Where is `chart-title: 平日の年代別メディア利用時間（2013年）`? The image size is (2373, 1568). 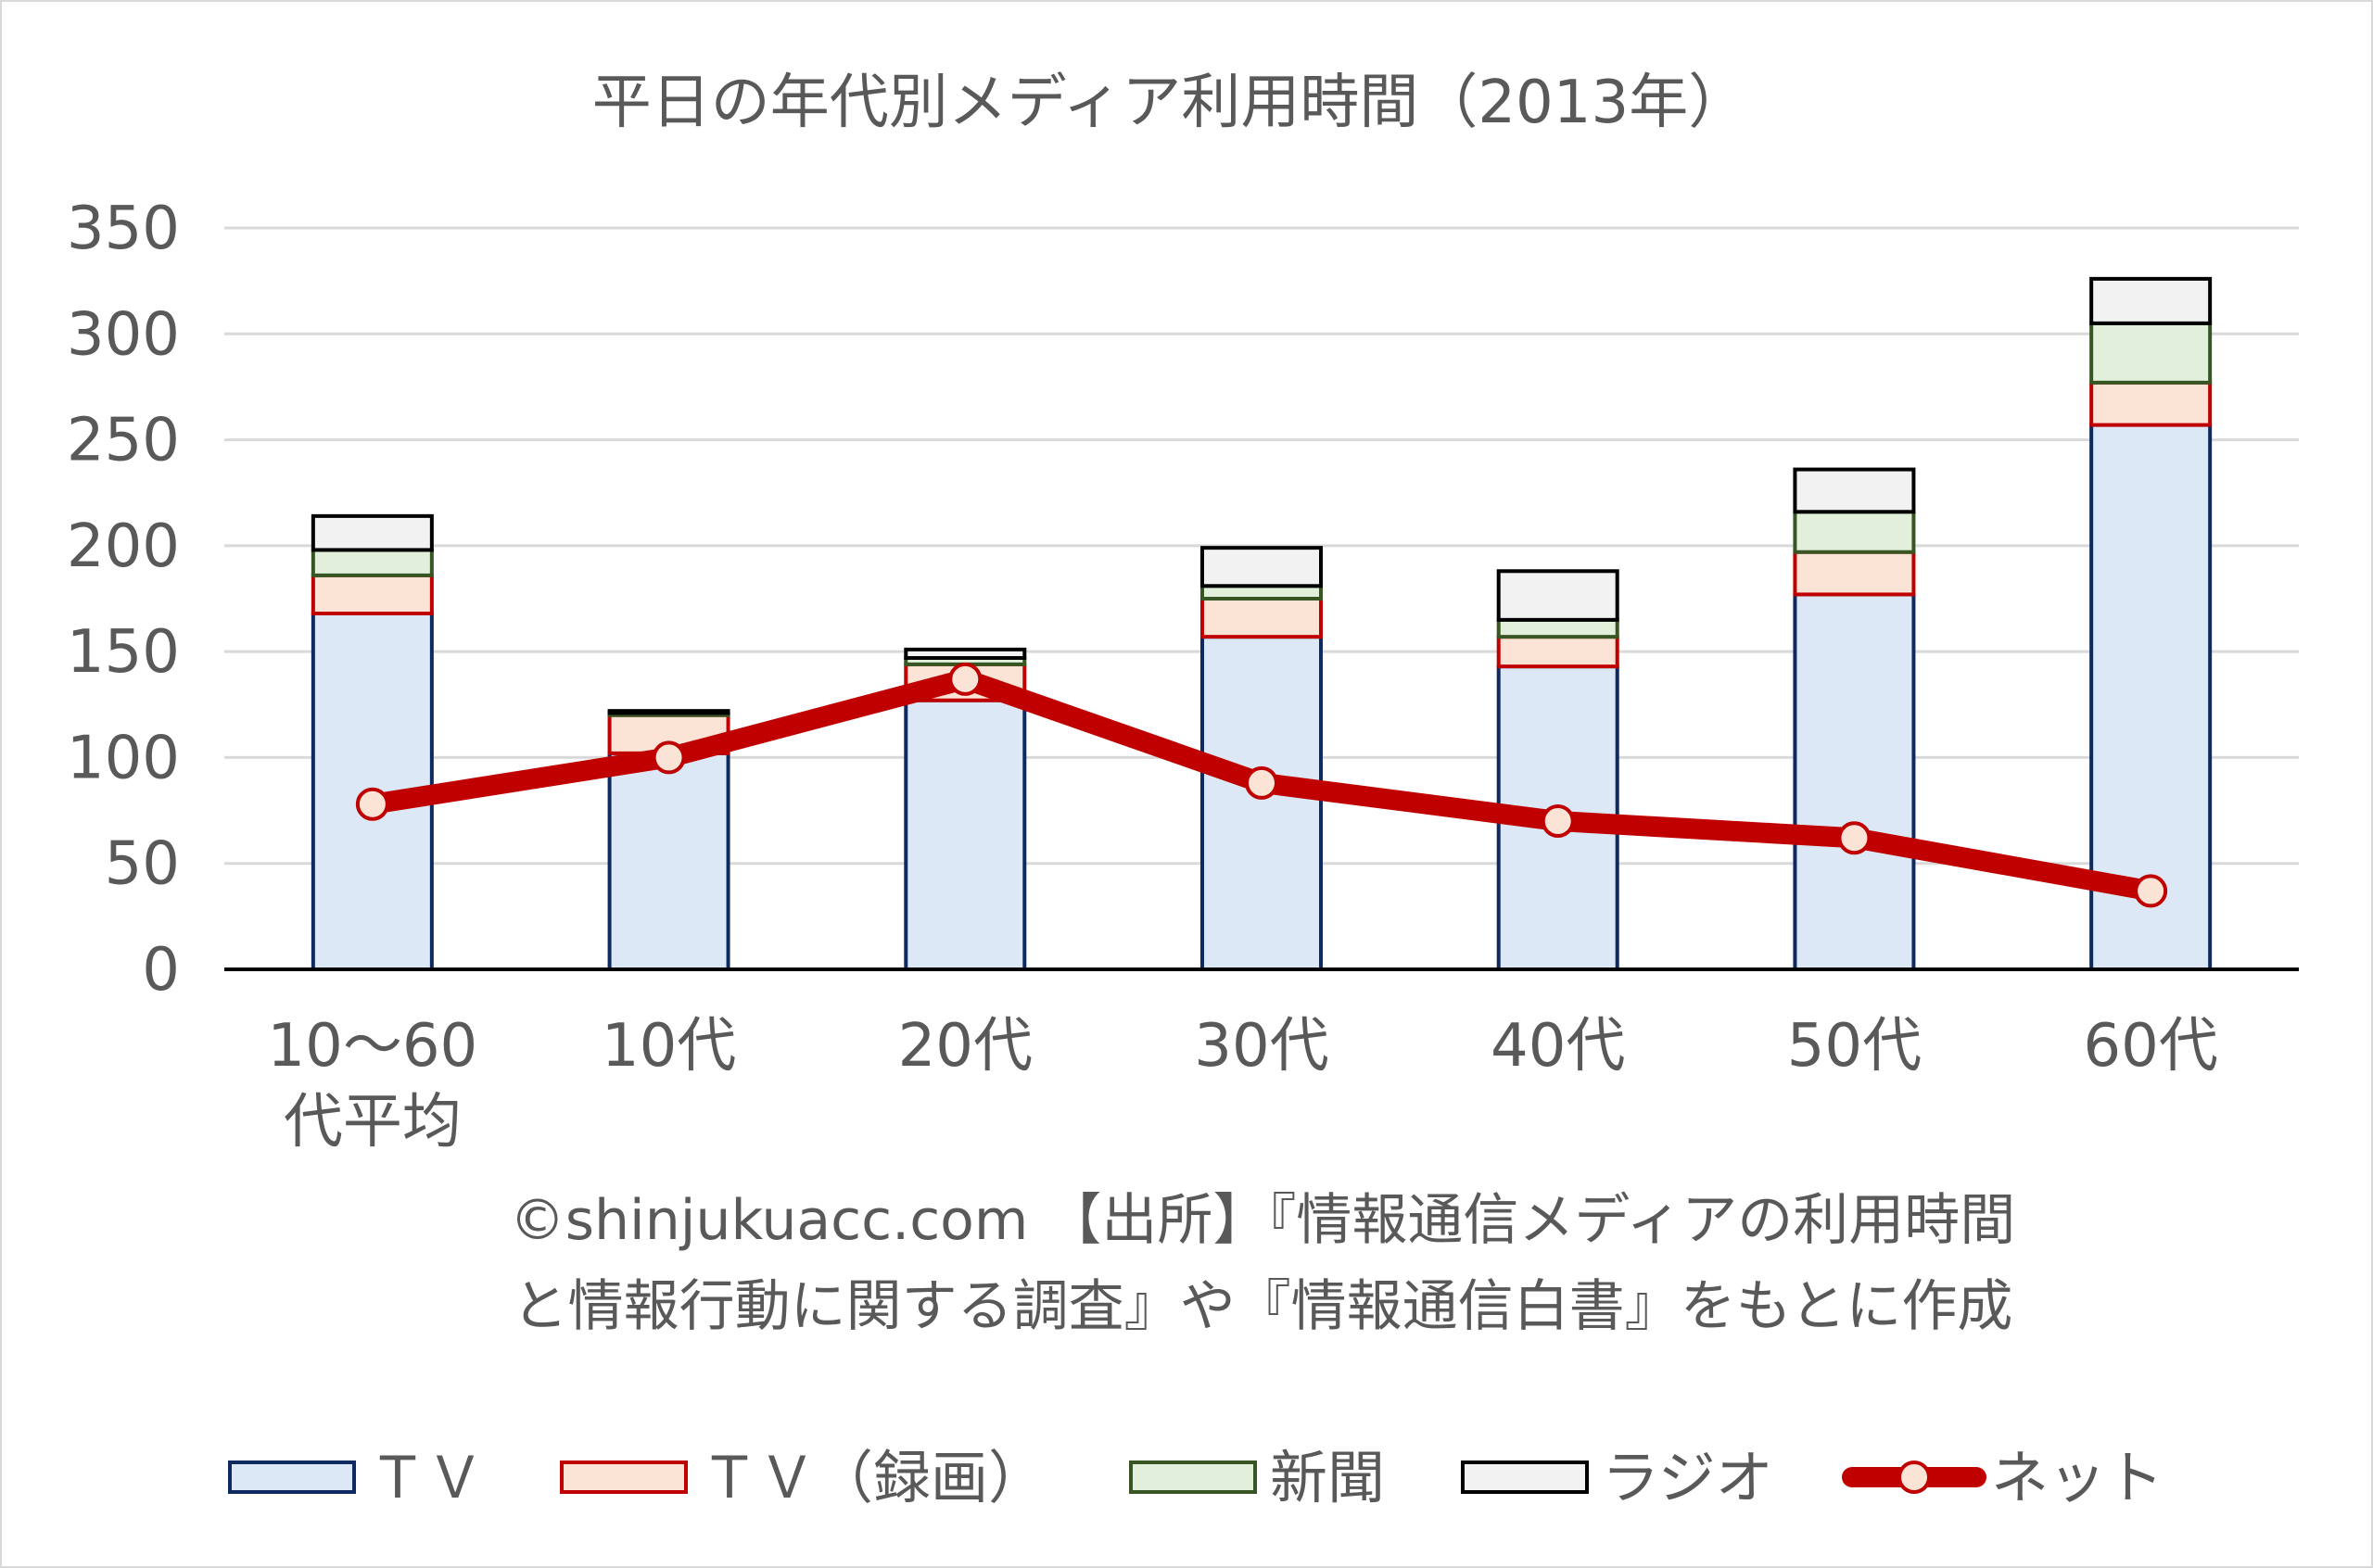
chart-title: 平日の年代別メディア利用時間（2013年） is located at coordinates (1169, 103).